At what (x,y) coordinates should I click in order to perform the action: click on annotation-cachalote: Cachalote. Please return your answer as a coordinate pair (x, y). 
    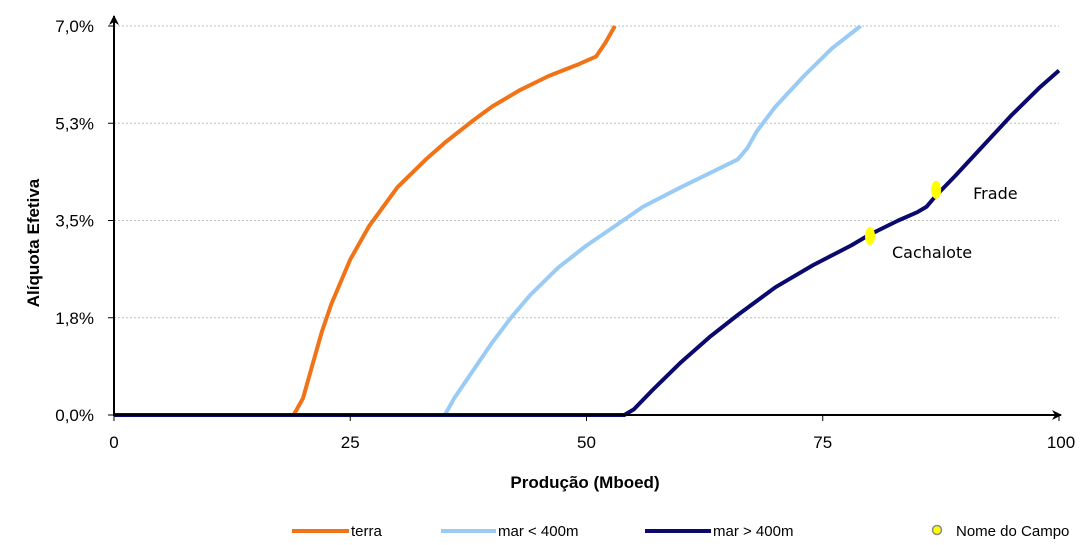
    Looking at the image, I should click on (932, 252).